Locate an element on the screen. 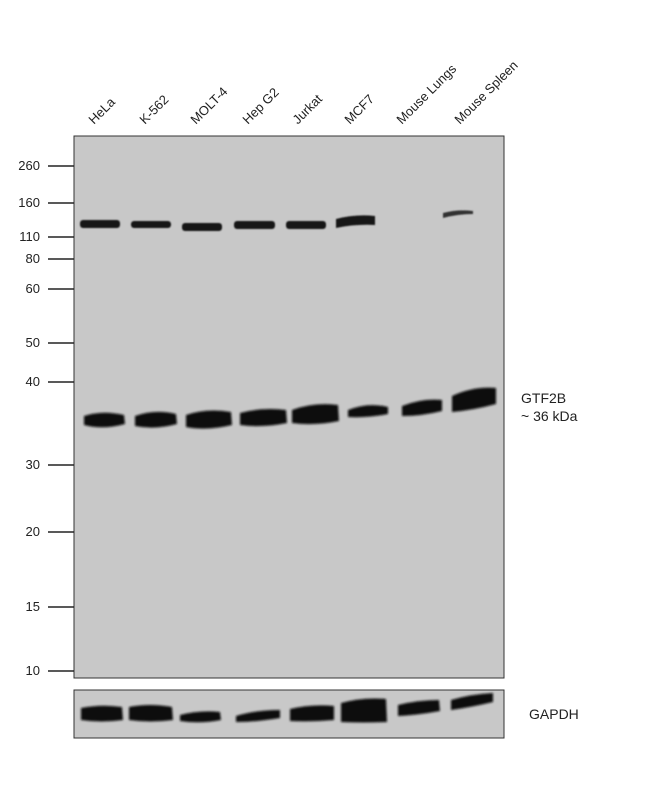 The width and height of the screenshot is (650, 792). gtf2b-band-mouse-lungs is located at coordinates (422, 407).